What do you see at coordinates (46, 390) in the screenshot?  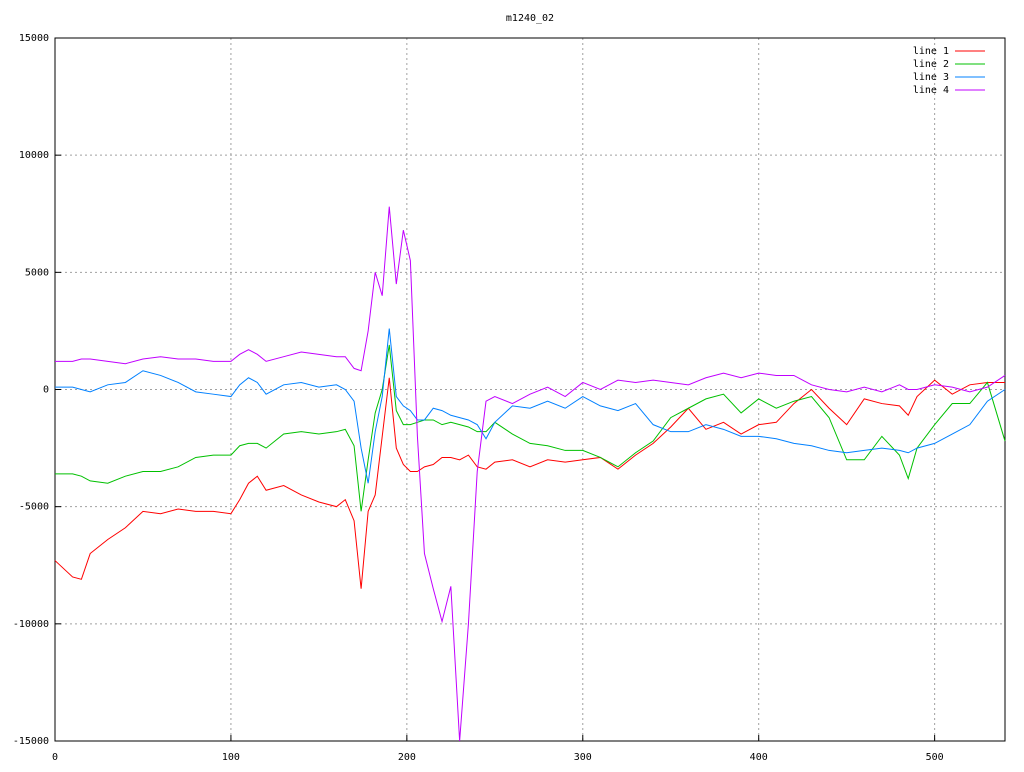 I see `y-tick-label: 0` at bounding box center [46, 390].